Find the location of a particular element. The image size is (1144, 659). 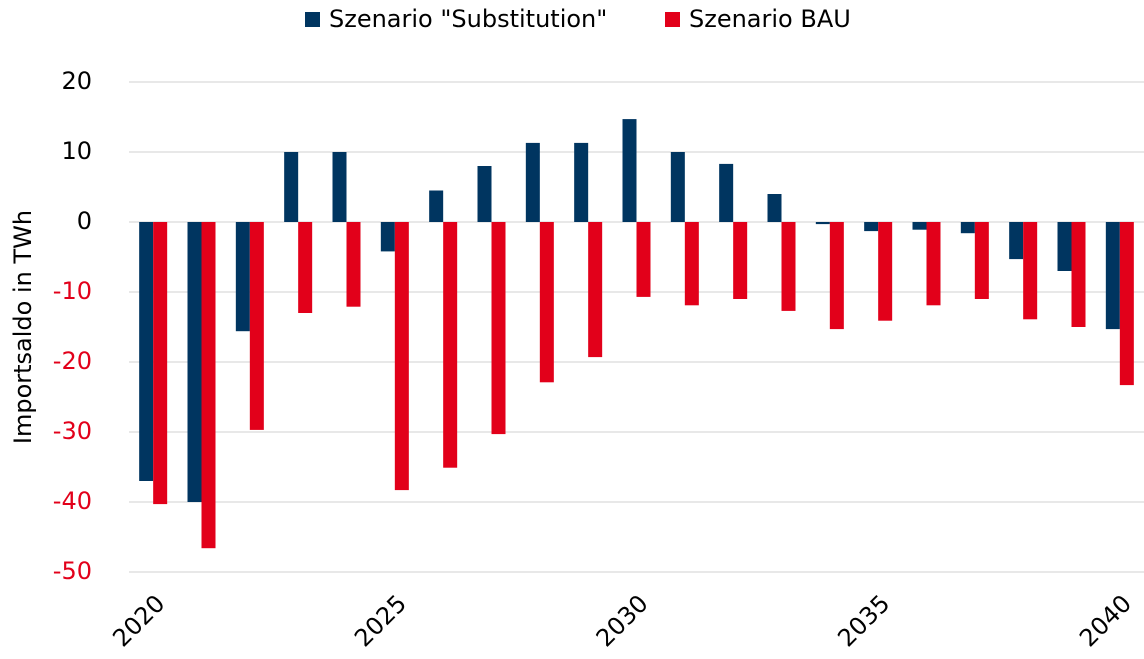

y-tick-label: 20 is located at coordinates (76, 81).